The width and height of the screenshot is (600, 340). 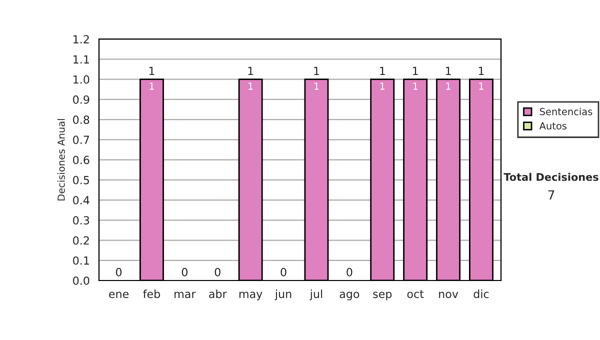 I want to click on y-tick-label: 0.9, so click(x=81, y=99).